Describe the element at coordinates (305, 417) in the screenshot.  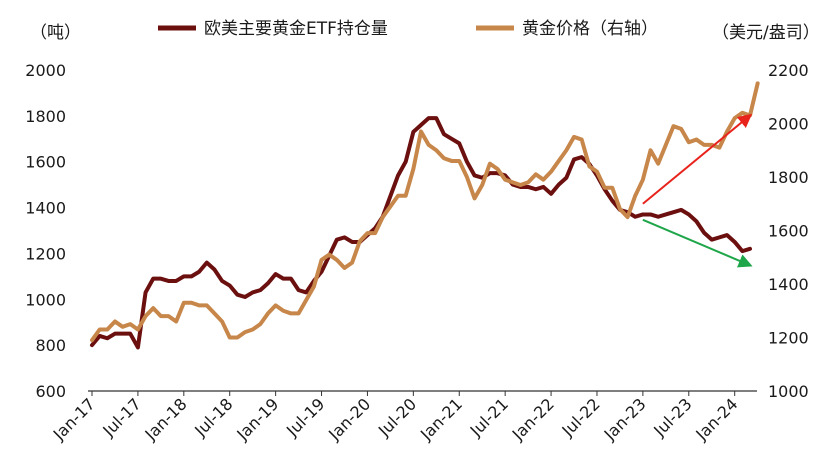
I see `x-tick-label: Jul-19` at that location.